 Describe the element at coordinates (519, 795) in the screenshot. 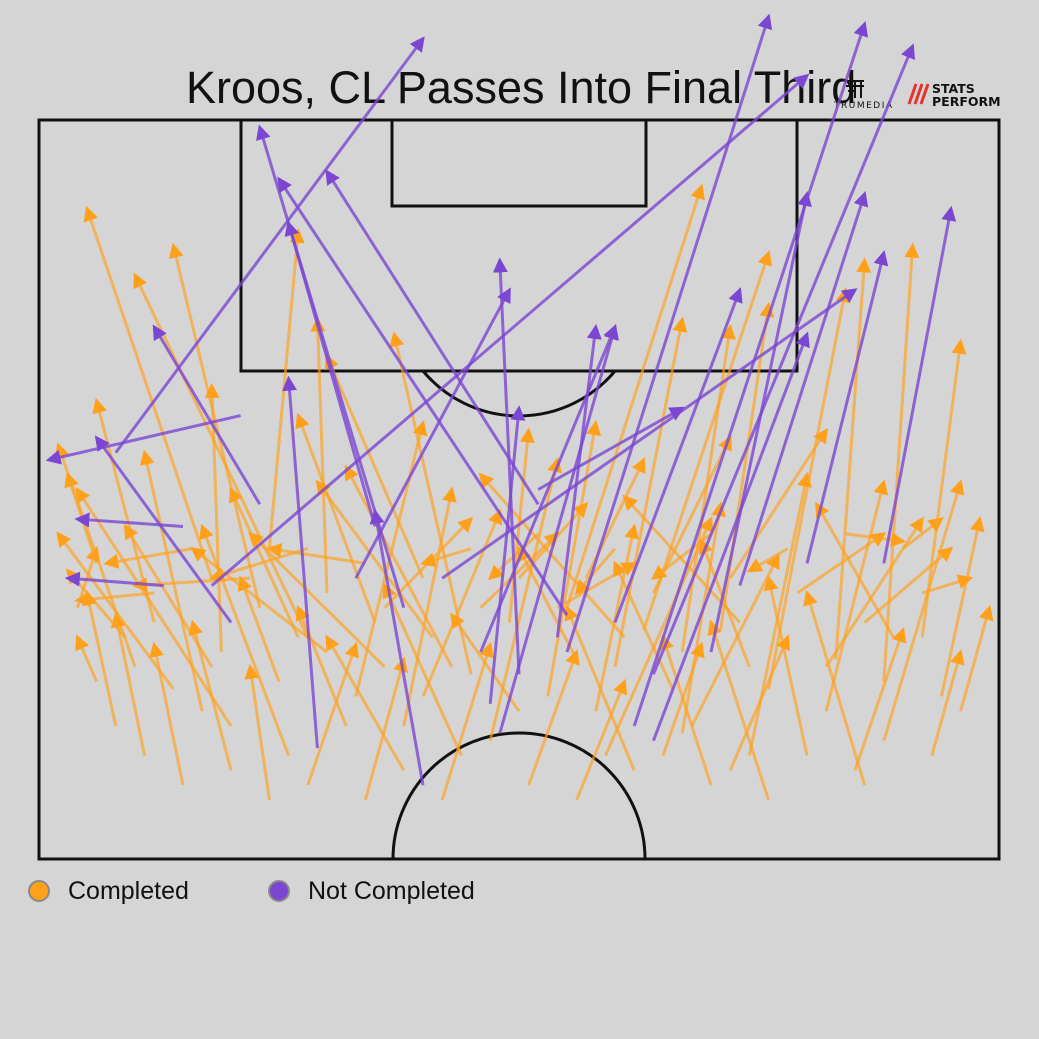

I see `center-circle-arc` at that location.